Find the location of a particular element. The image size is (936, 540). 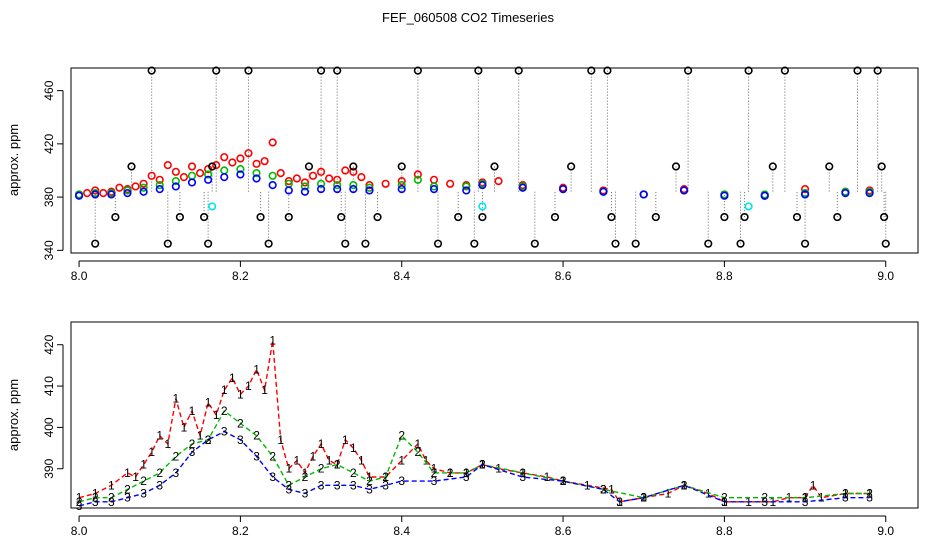

bottom-y-tick-label: 390 is located at coordinates (49, 468).